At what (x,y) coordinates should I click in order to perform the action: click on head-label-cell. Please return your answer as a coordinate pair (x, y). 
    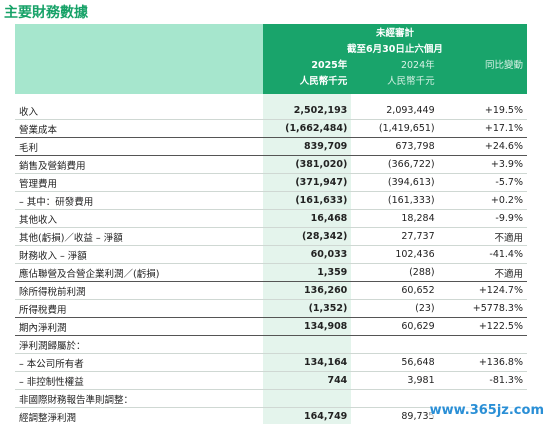
    Looking at the image, I should click on (139, 59).